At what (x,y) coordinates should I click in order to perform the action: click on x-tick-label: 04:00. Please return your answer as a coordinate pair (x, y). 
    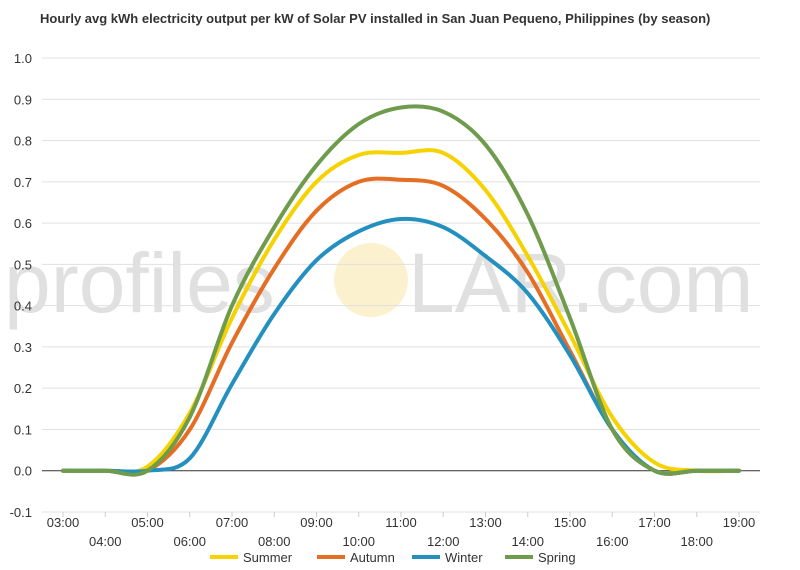
    Looking at the image, I should click on (105, 541).